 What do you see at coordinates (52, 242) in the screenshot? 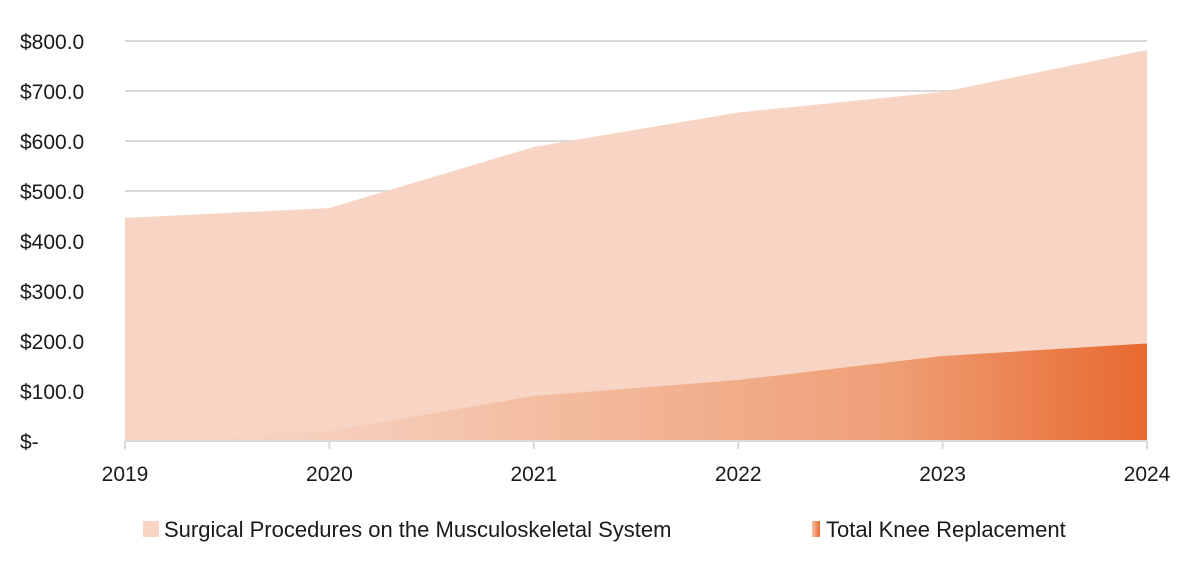
I see `y-tick-label: $400.0` at bounding box center [52, 242].